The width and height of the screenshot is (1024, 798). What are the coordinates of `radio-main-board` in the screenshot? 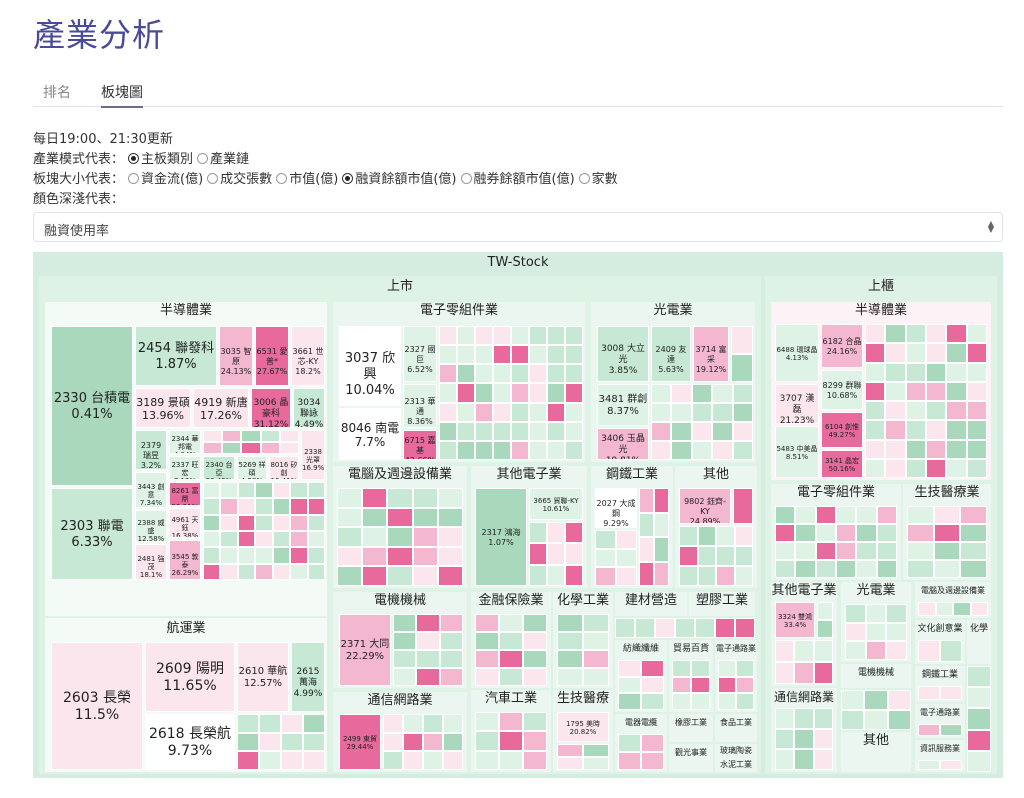 It's located at (134, 158).